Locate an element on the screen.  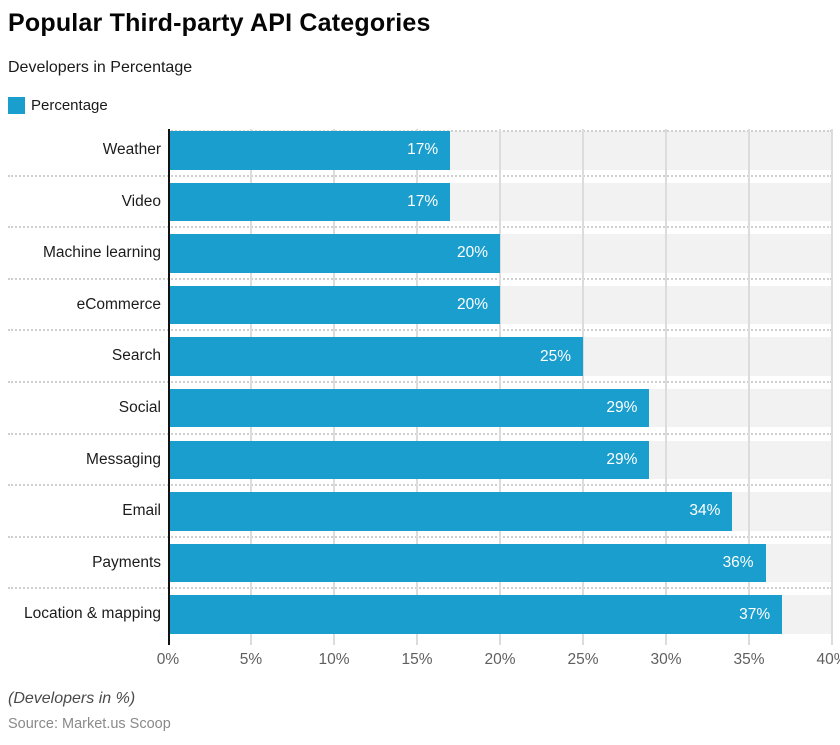
x-tick-label: 5% is located at coordinates (251, 659).